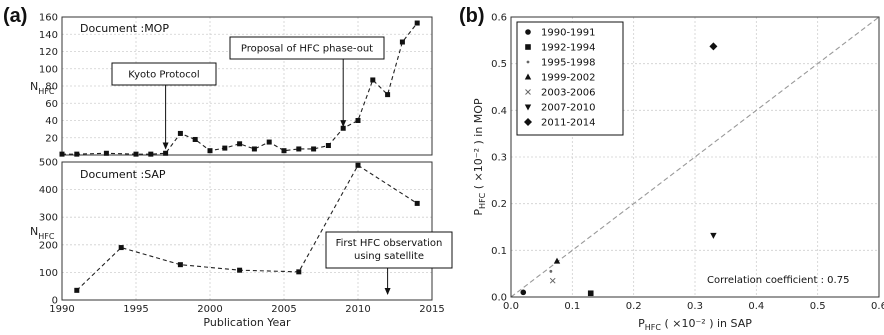 The width and height of the screenshot is (884, 335). Describe the element at coordinates (209, 309) in the screenshot. I see `sap-x-tick-label: 2000` at that location.